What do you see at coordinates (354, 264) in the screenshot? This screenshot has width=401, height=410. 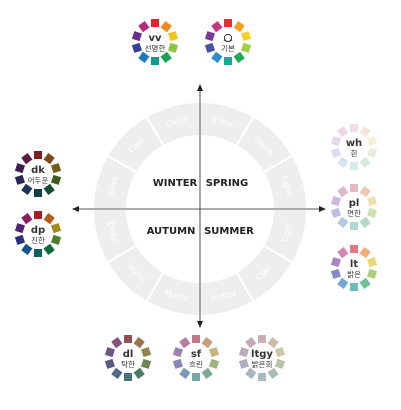 I see `tone-code-lt: lt` at bounding box center [354, 264].